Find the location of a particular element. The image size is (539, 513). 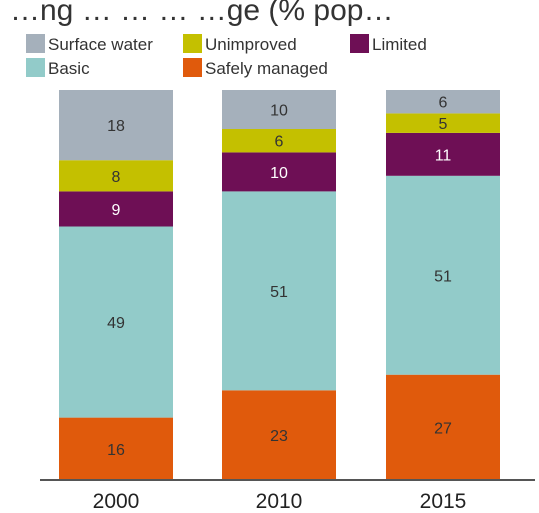

legend-swatch-limited is located at coordinates (359, 43).